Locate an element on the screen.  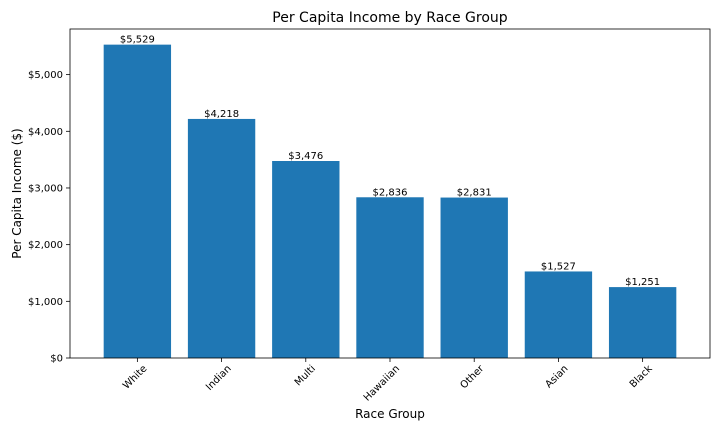
y-axis: $0 $1,000 $2,000 $3,000 $4,000 $5,000 is located at coordinates (49, 217).